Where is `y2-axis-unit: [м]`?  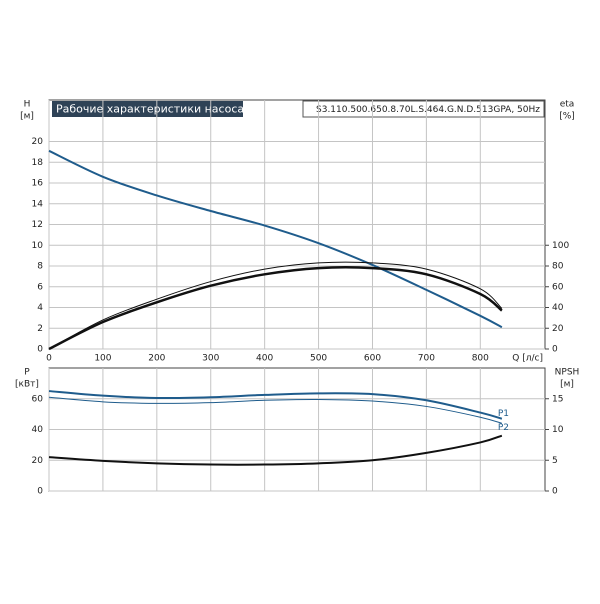 y2-axis-unit: [м] is located at coordinates (567, 385).